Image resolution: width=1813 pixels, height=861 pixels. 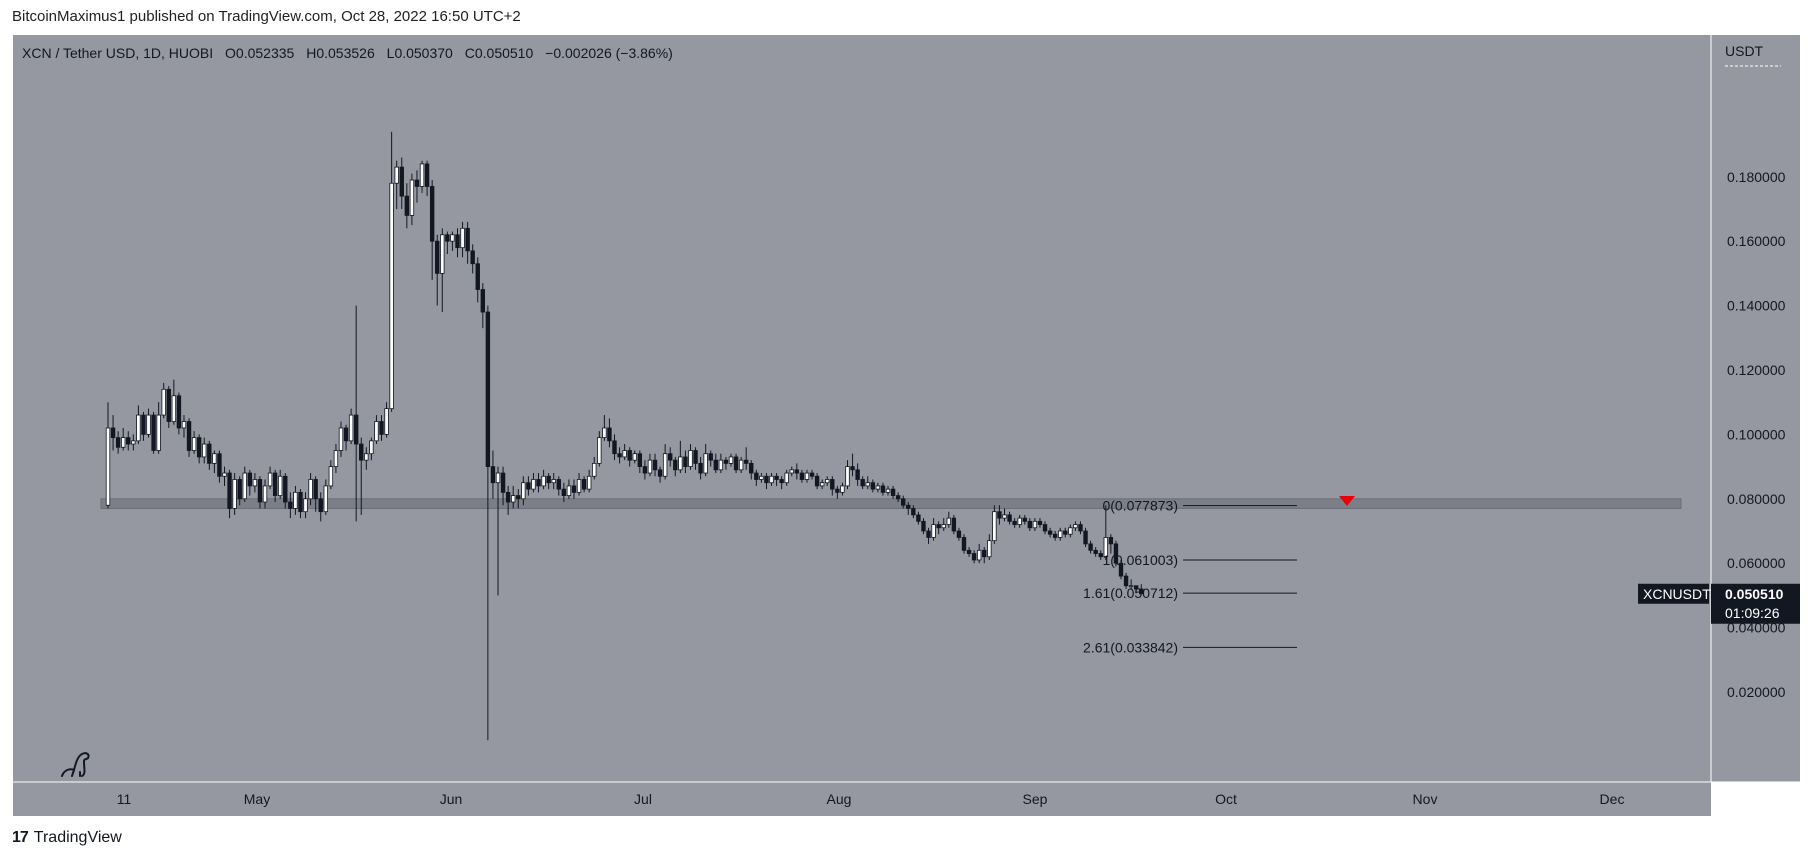 What do you see at coordinates (1190, 593) in the screenshot?
I see `fib-level: 1.61(0.050712)` at bounding box center [1190, 593].